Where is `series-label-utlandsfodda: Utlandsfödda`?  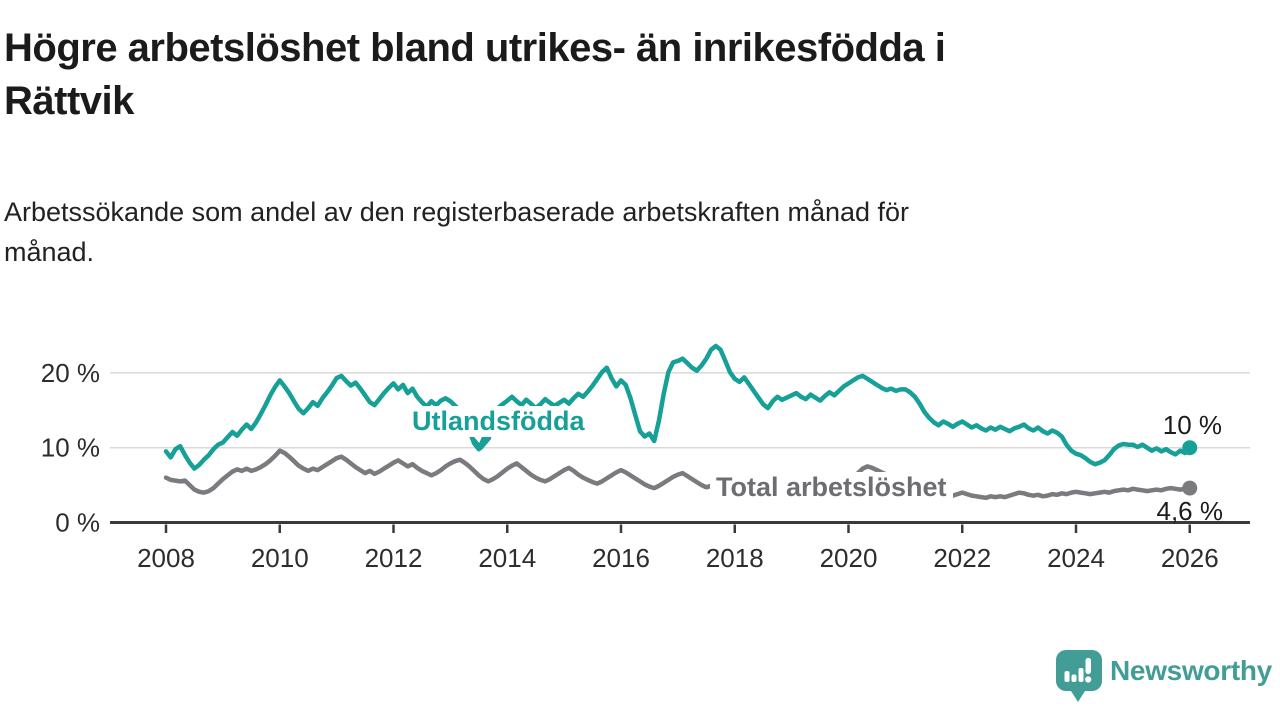
series-label-utlandsfodda: Utlandsfödda is located at coordinates (498, 421).